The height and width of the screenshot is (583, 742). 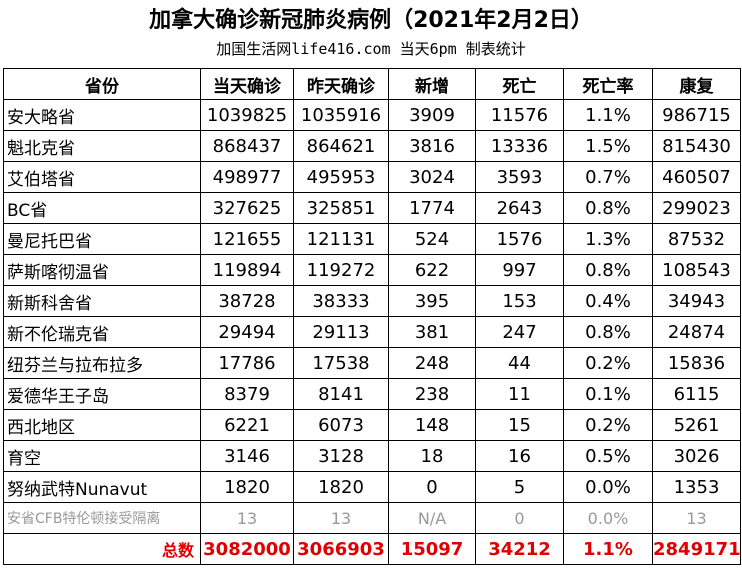 I want to click on cell: 121131, so click(x=341, y=239).